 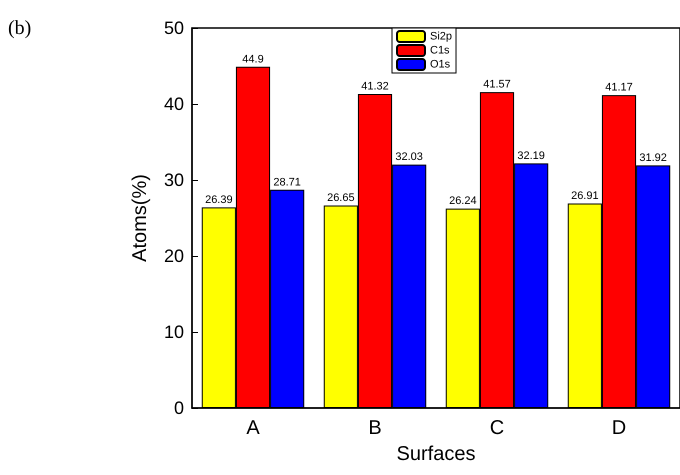 What do you see at coordinates (375, 428) in the screenshot?
I see `x-tick-label: B` at bounding box center [375, 428].